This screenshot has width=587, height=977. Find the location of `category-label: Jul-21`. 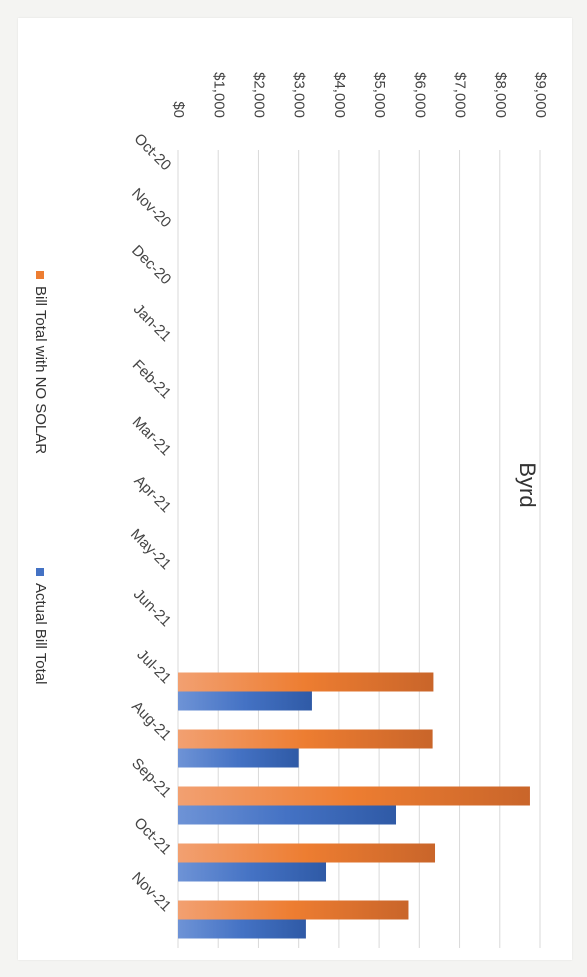

category-label: Jul-21 is located at coordinates (153, 666).